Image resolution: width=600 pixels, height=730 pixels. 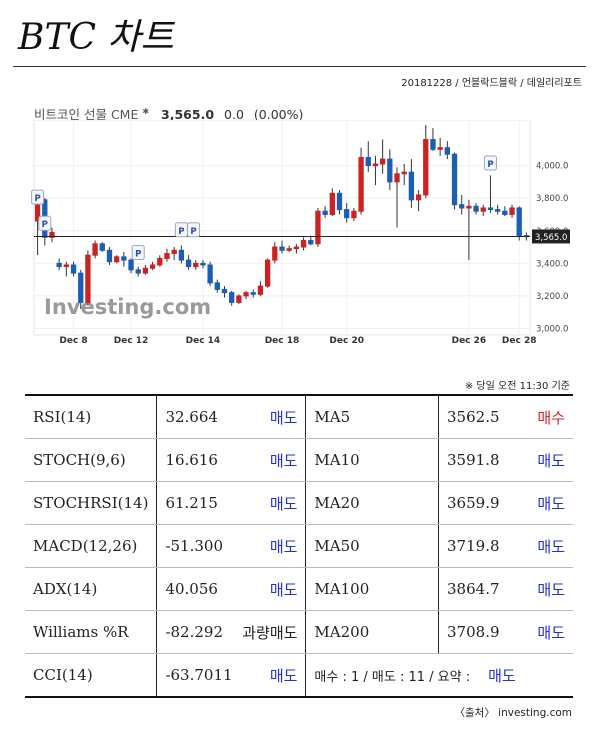 I want to click on ma-value: 3659.9, so click(x=473, y=503).